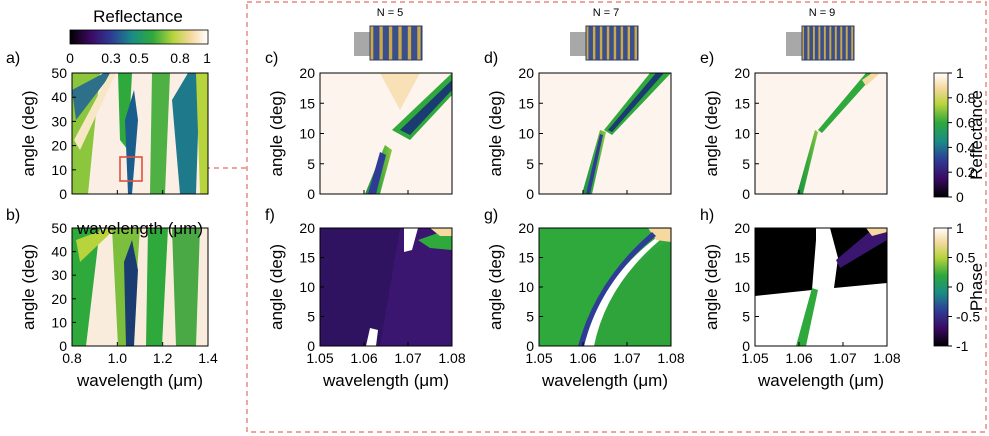 The image size is (989, 436). What do you see at coordinates (140, 287) in the screenshot?
I see `plot-frame-b` at bounding box center [140, 287].